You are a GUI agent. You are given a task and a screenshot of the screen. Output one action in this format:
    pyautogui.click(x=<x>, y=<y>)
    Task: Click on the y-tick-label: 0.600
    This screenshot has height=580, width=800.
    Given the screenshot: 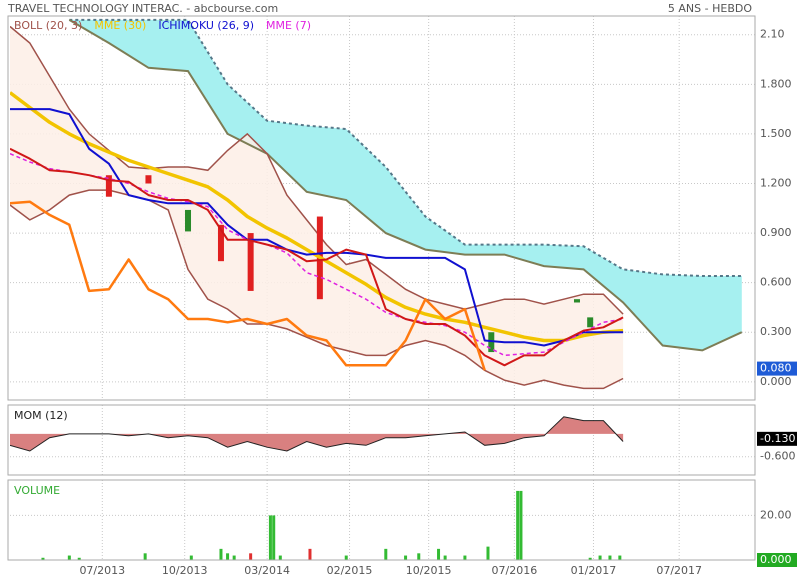 What is the action you would take?
    pyautogui.click(x=776, y=282)
    